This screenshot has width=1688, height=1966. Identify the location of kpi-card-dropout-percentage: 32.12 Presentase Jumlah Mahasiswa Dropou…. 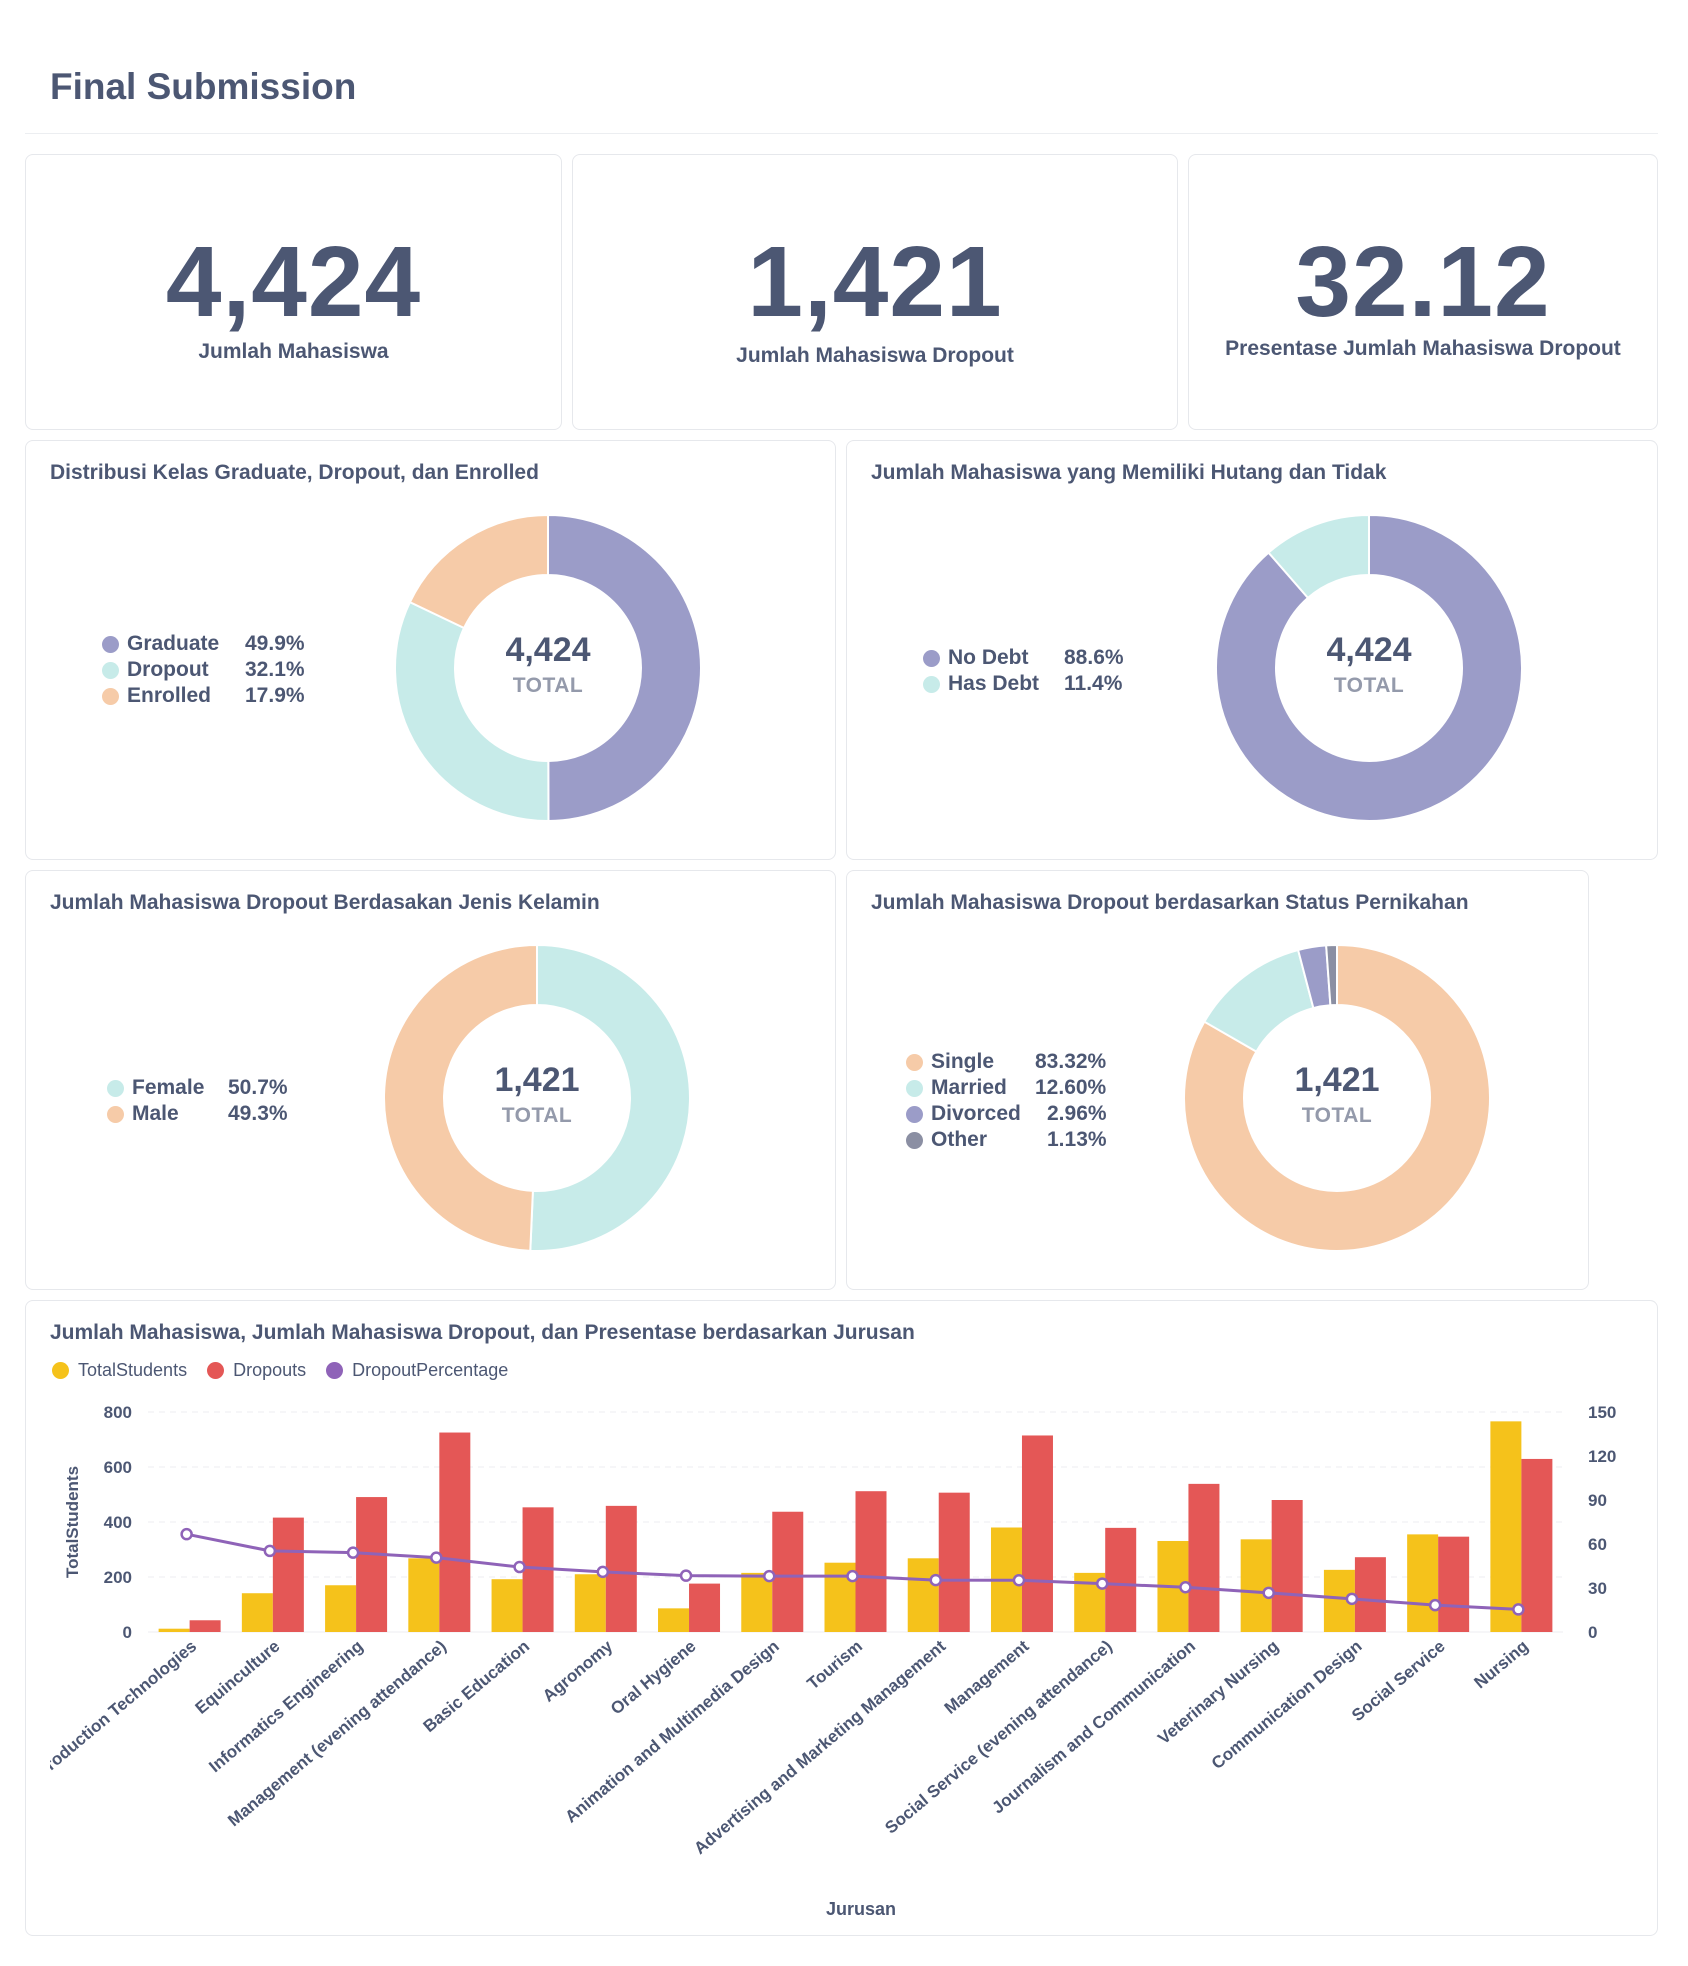
(1423, 292).